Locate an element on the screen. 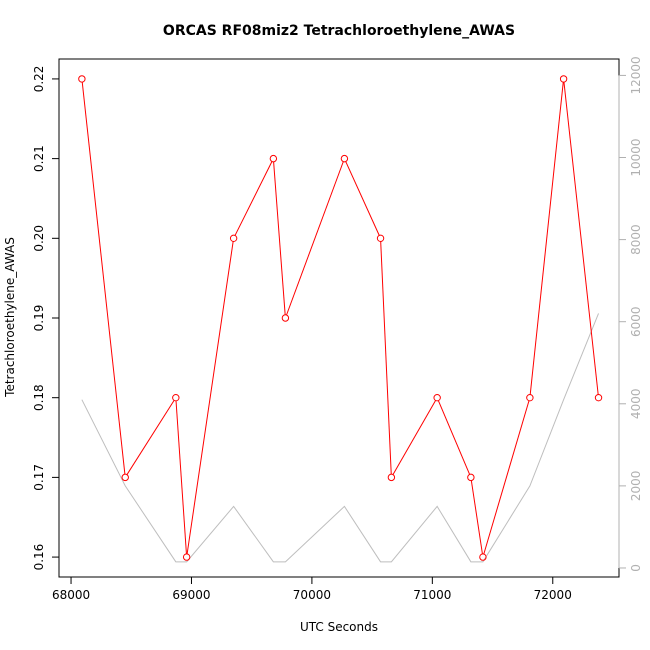 The width and height of the screenshot is (650, 650). y2-tick-label: 6000 is located at coordinates (636, 321).